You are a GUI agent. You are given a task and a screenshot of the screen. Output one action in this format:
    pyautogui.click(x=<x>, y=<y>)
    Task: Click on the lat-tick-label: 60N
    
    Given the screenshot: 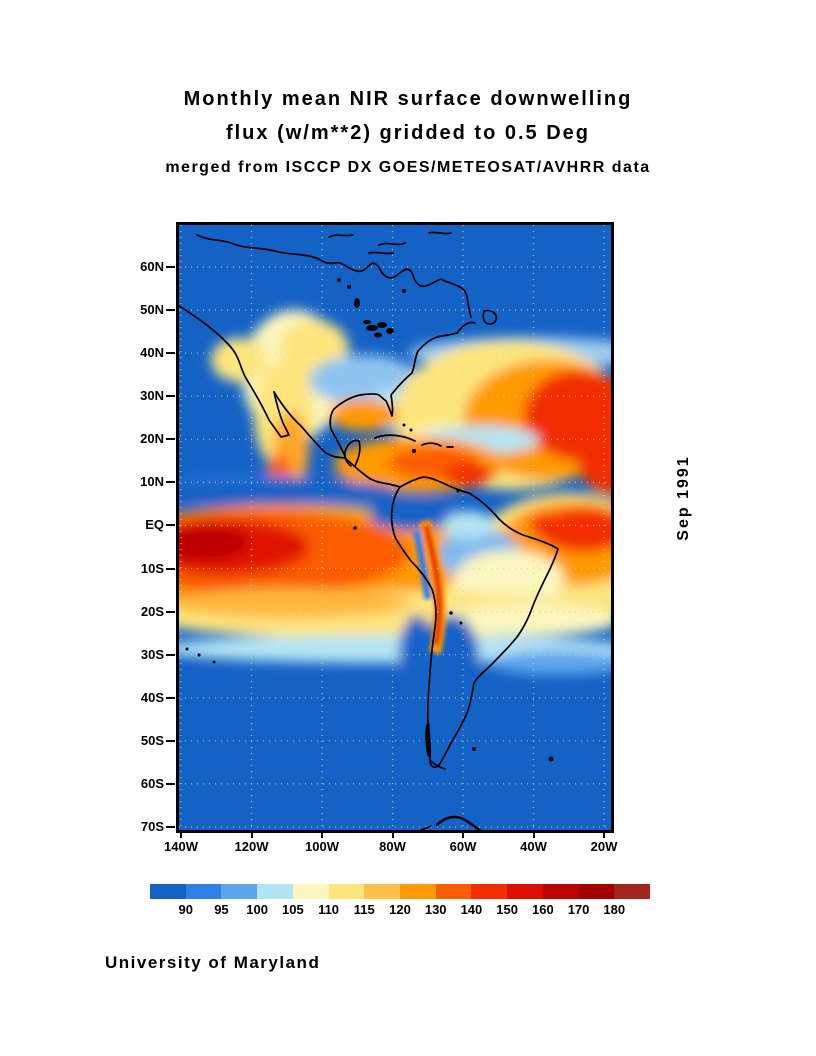 What is the action you would take?
    pyautogui.click(x=152, y=266)
    